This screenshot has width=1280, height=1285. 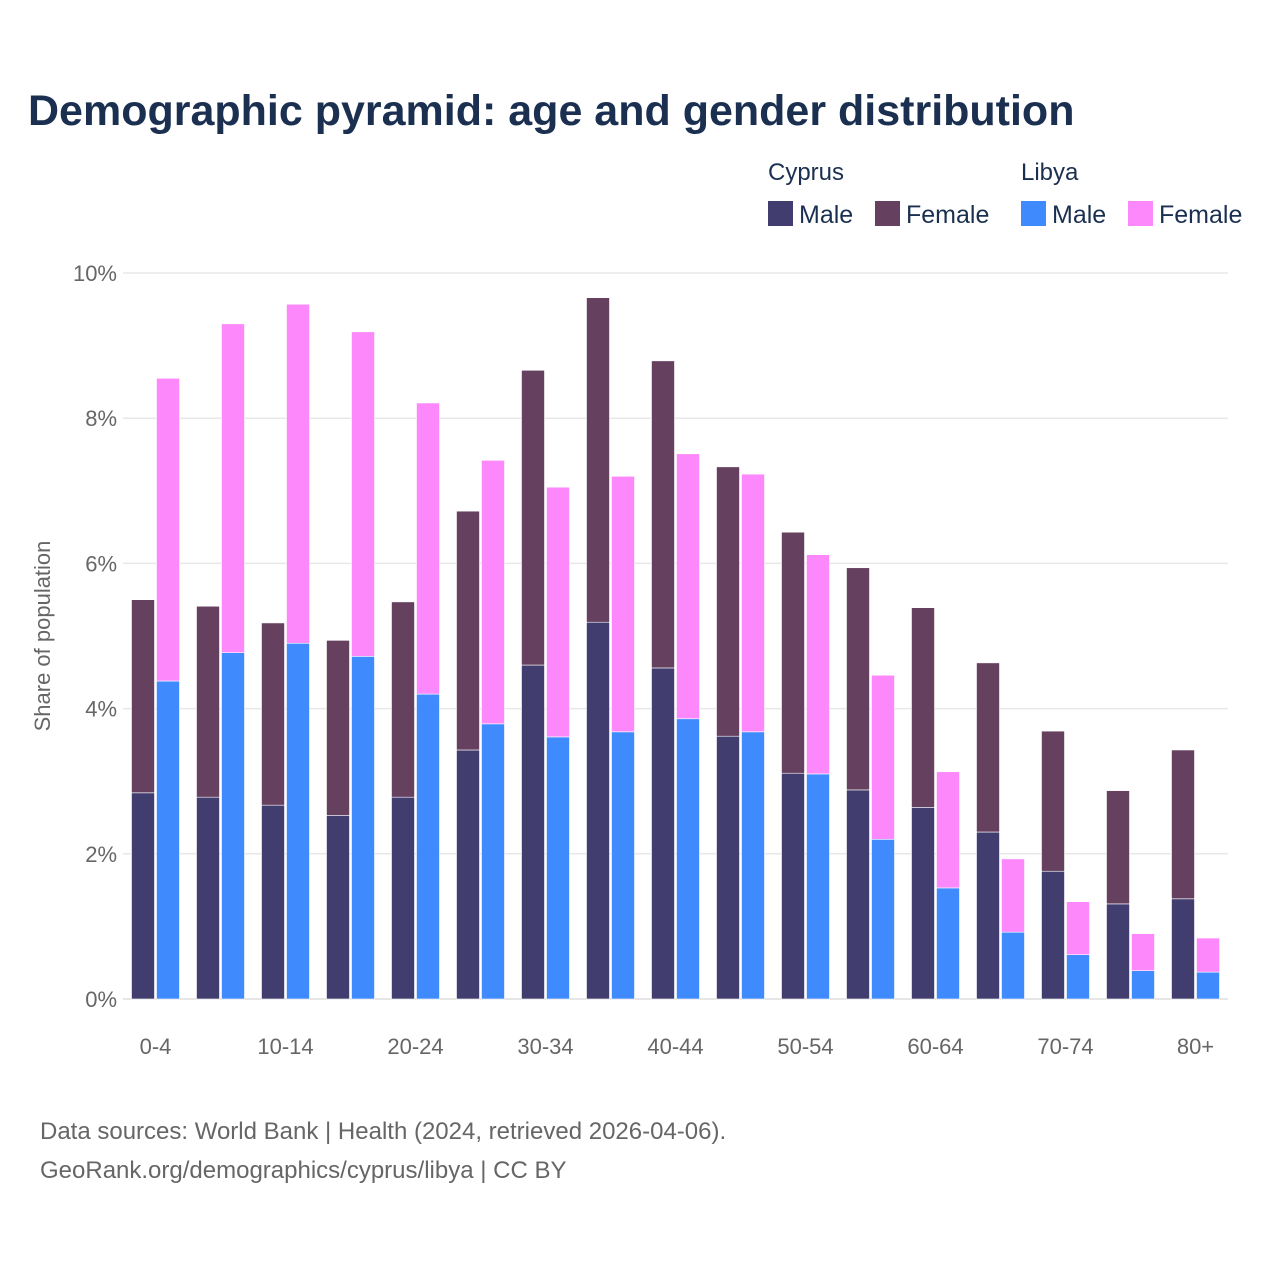 What do you see at coordinates (545, 1046) in the screenshot?
I see `x-tick-label: 30-34` at bounding box center [545, 1046].